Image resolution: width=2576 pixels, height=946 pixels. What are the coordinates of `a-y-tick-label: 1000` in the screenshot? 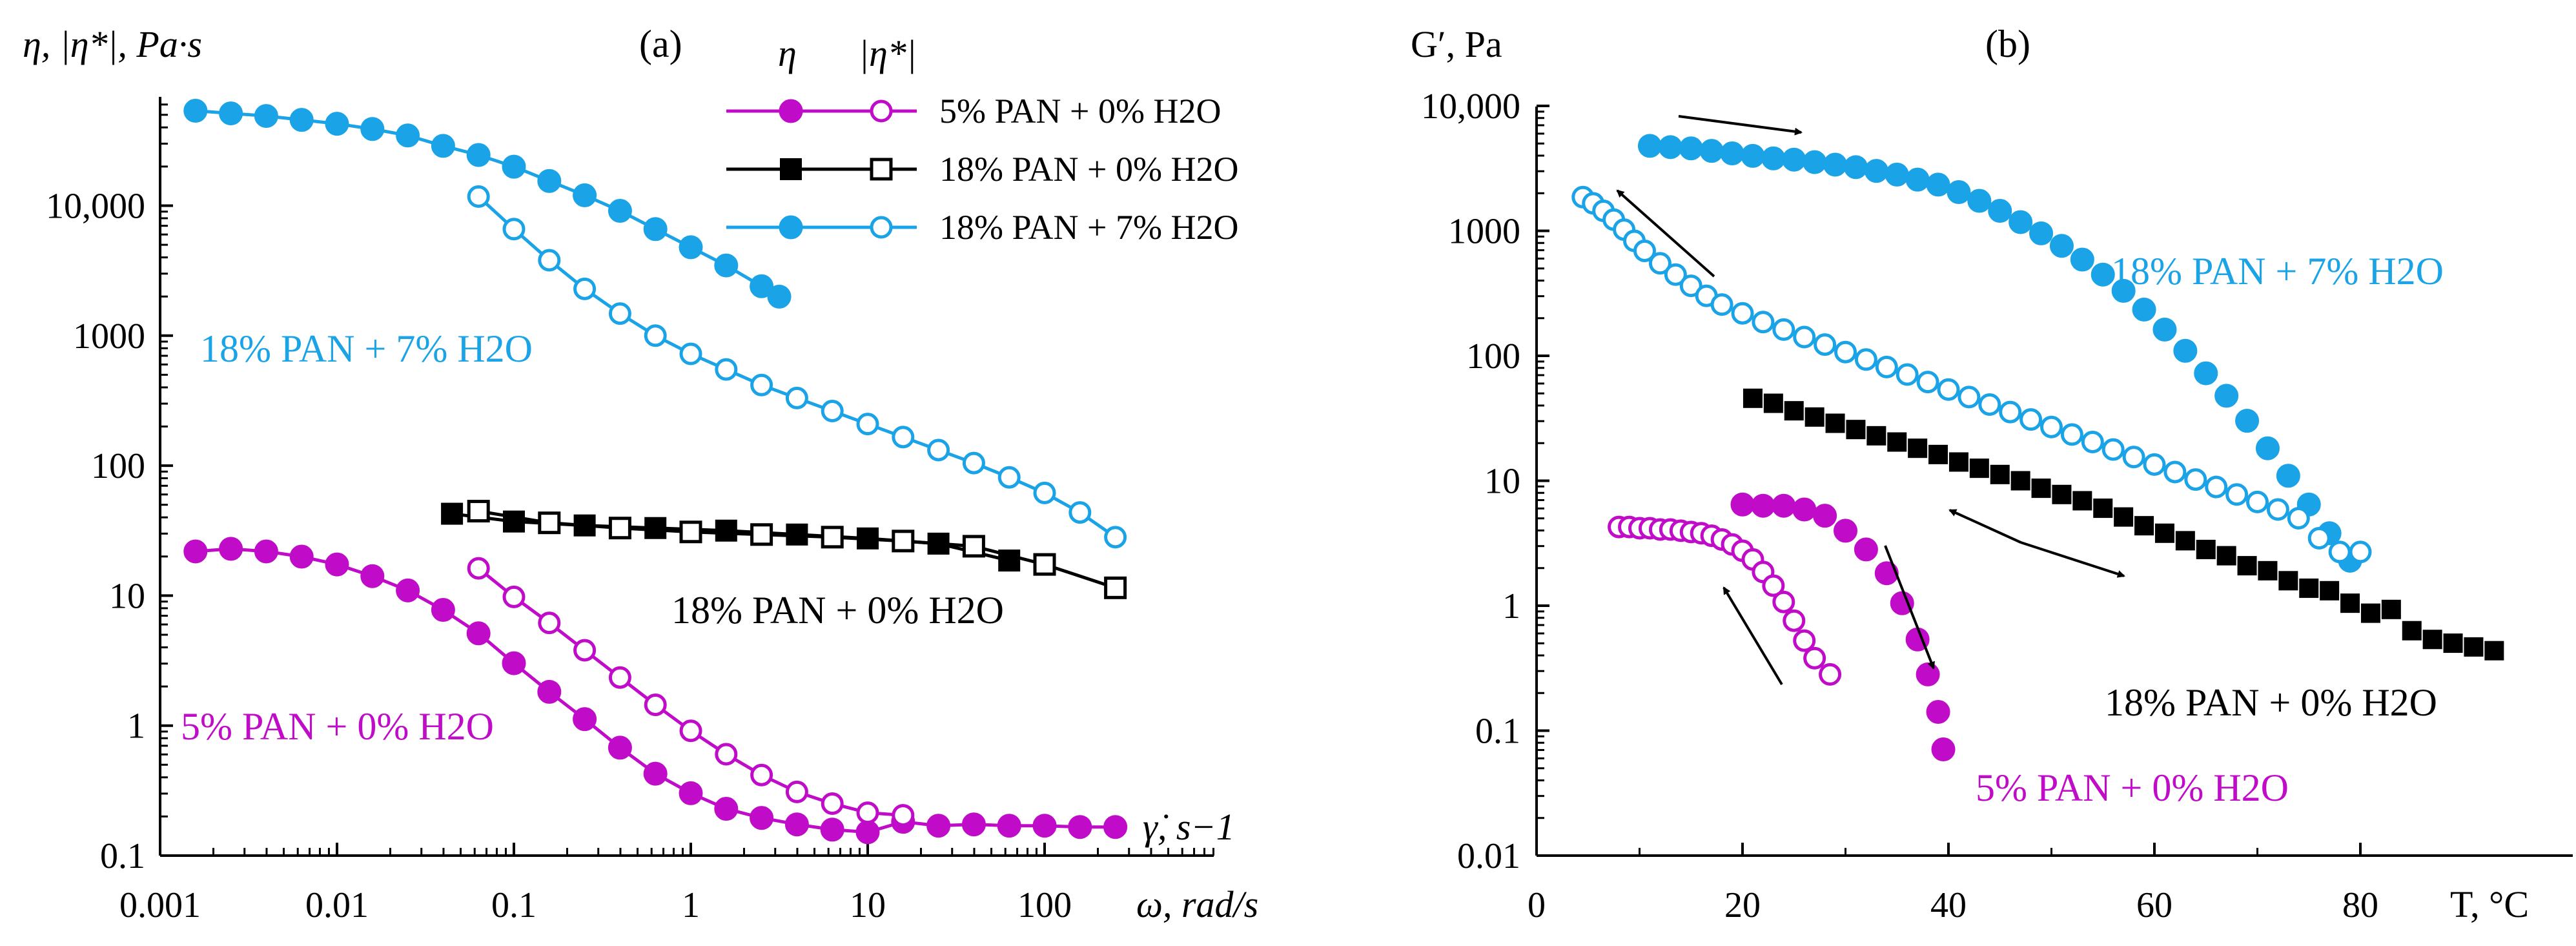 It's located at (109, 336).